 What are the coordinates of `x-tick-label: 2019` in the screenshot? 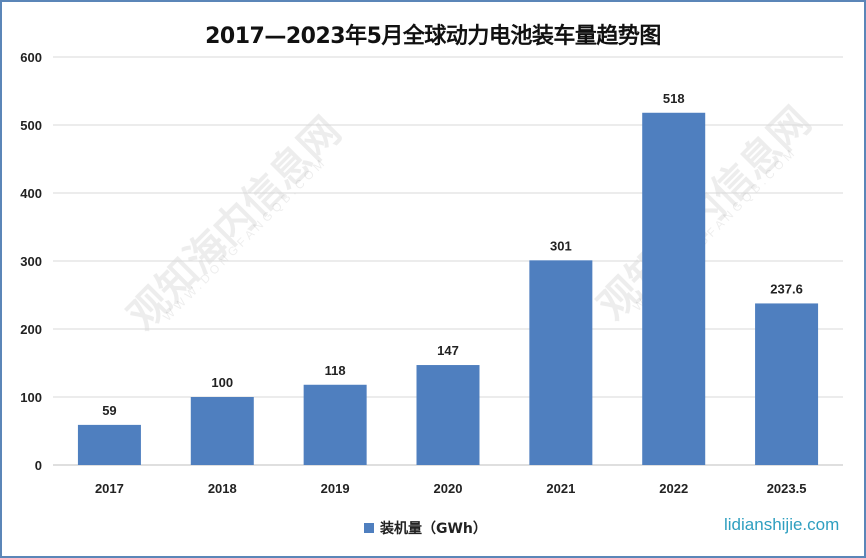 It's located at (335, 488).